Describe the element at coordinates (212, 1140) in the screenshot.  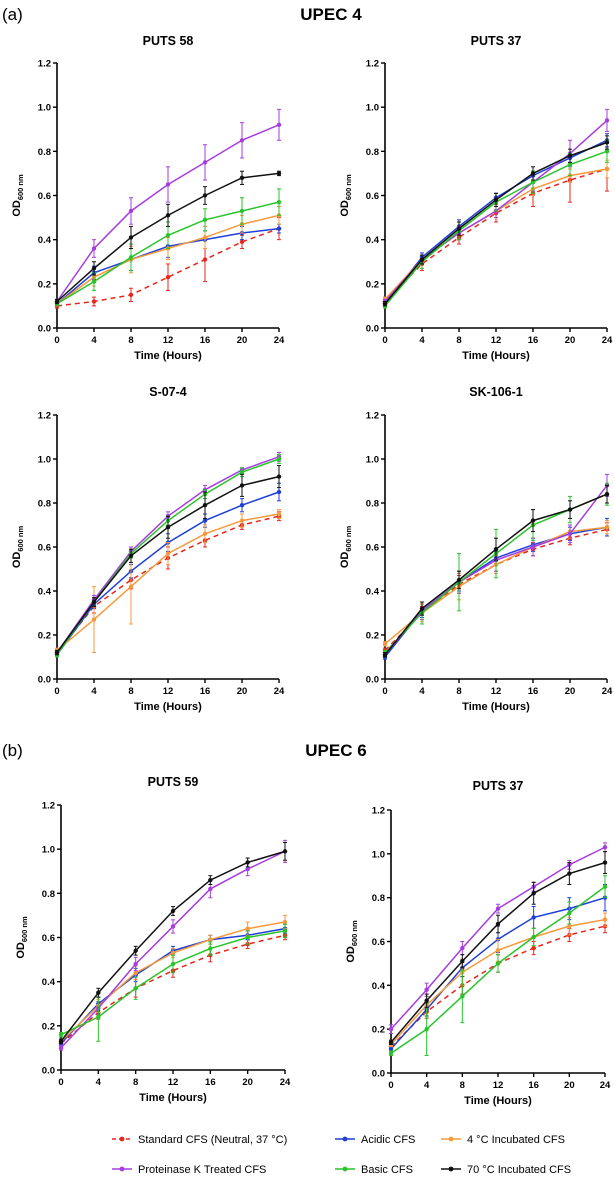
I see `legend-label: Standard CFS (Neutral, 37 °C)` at that location.